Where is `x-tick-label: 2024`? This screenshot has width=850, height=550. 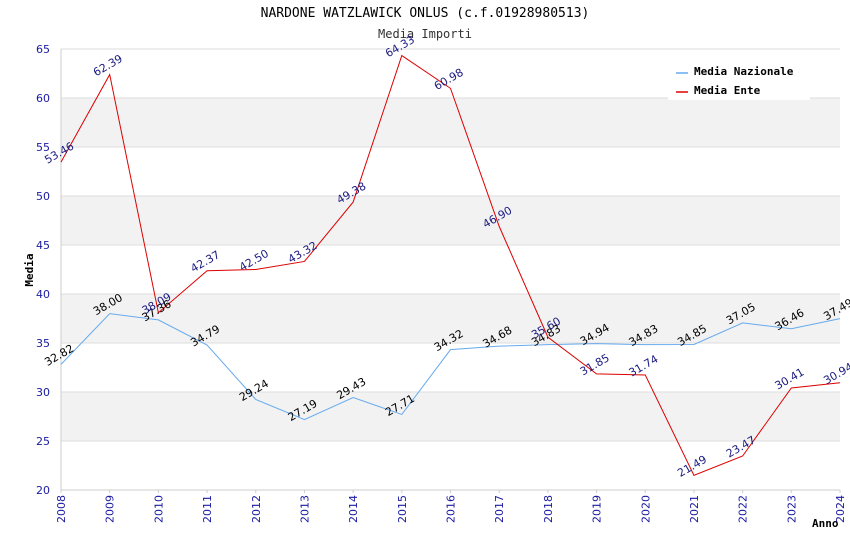
x-tick-label: 2024 is located at coordinates (840, 509).